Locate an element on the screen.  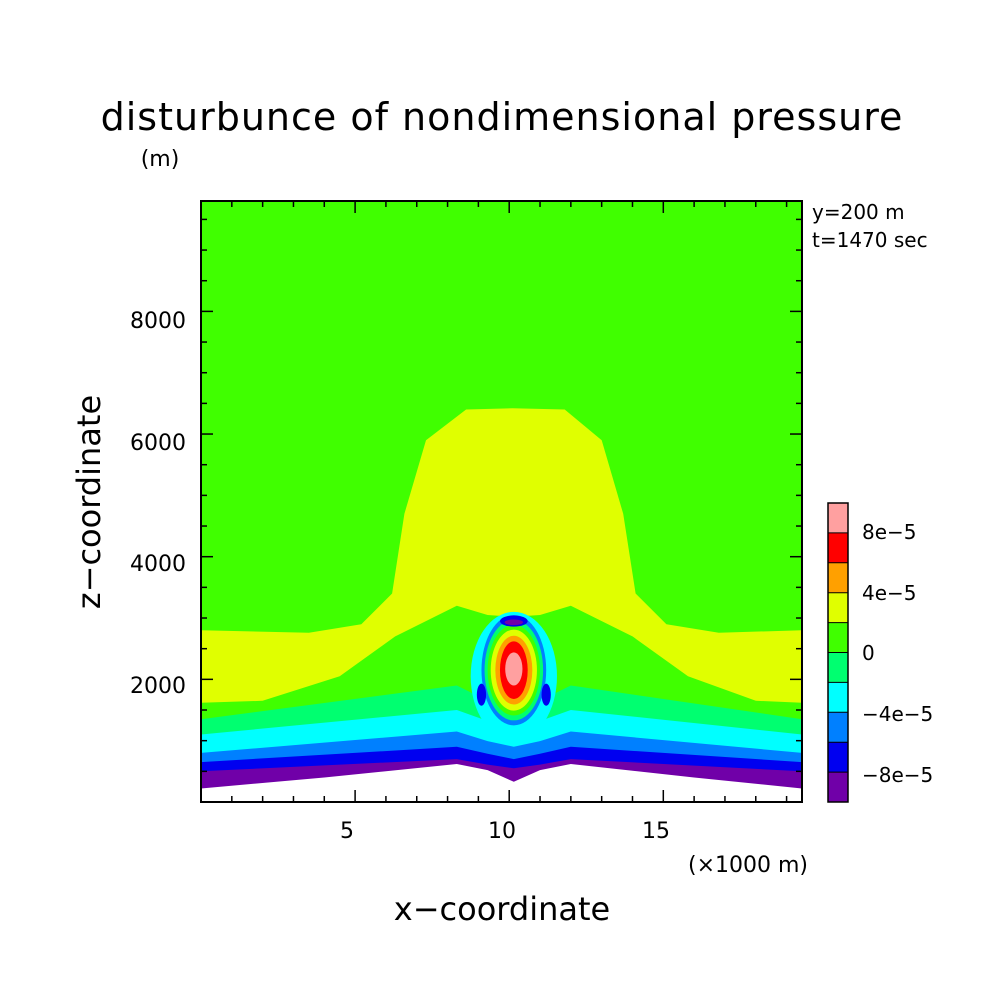
x-axis-unit: (×1000 m) is located at coordinates (748, 865).